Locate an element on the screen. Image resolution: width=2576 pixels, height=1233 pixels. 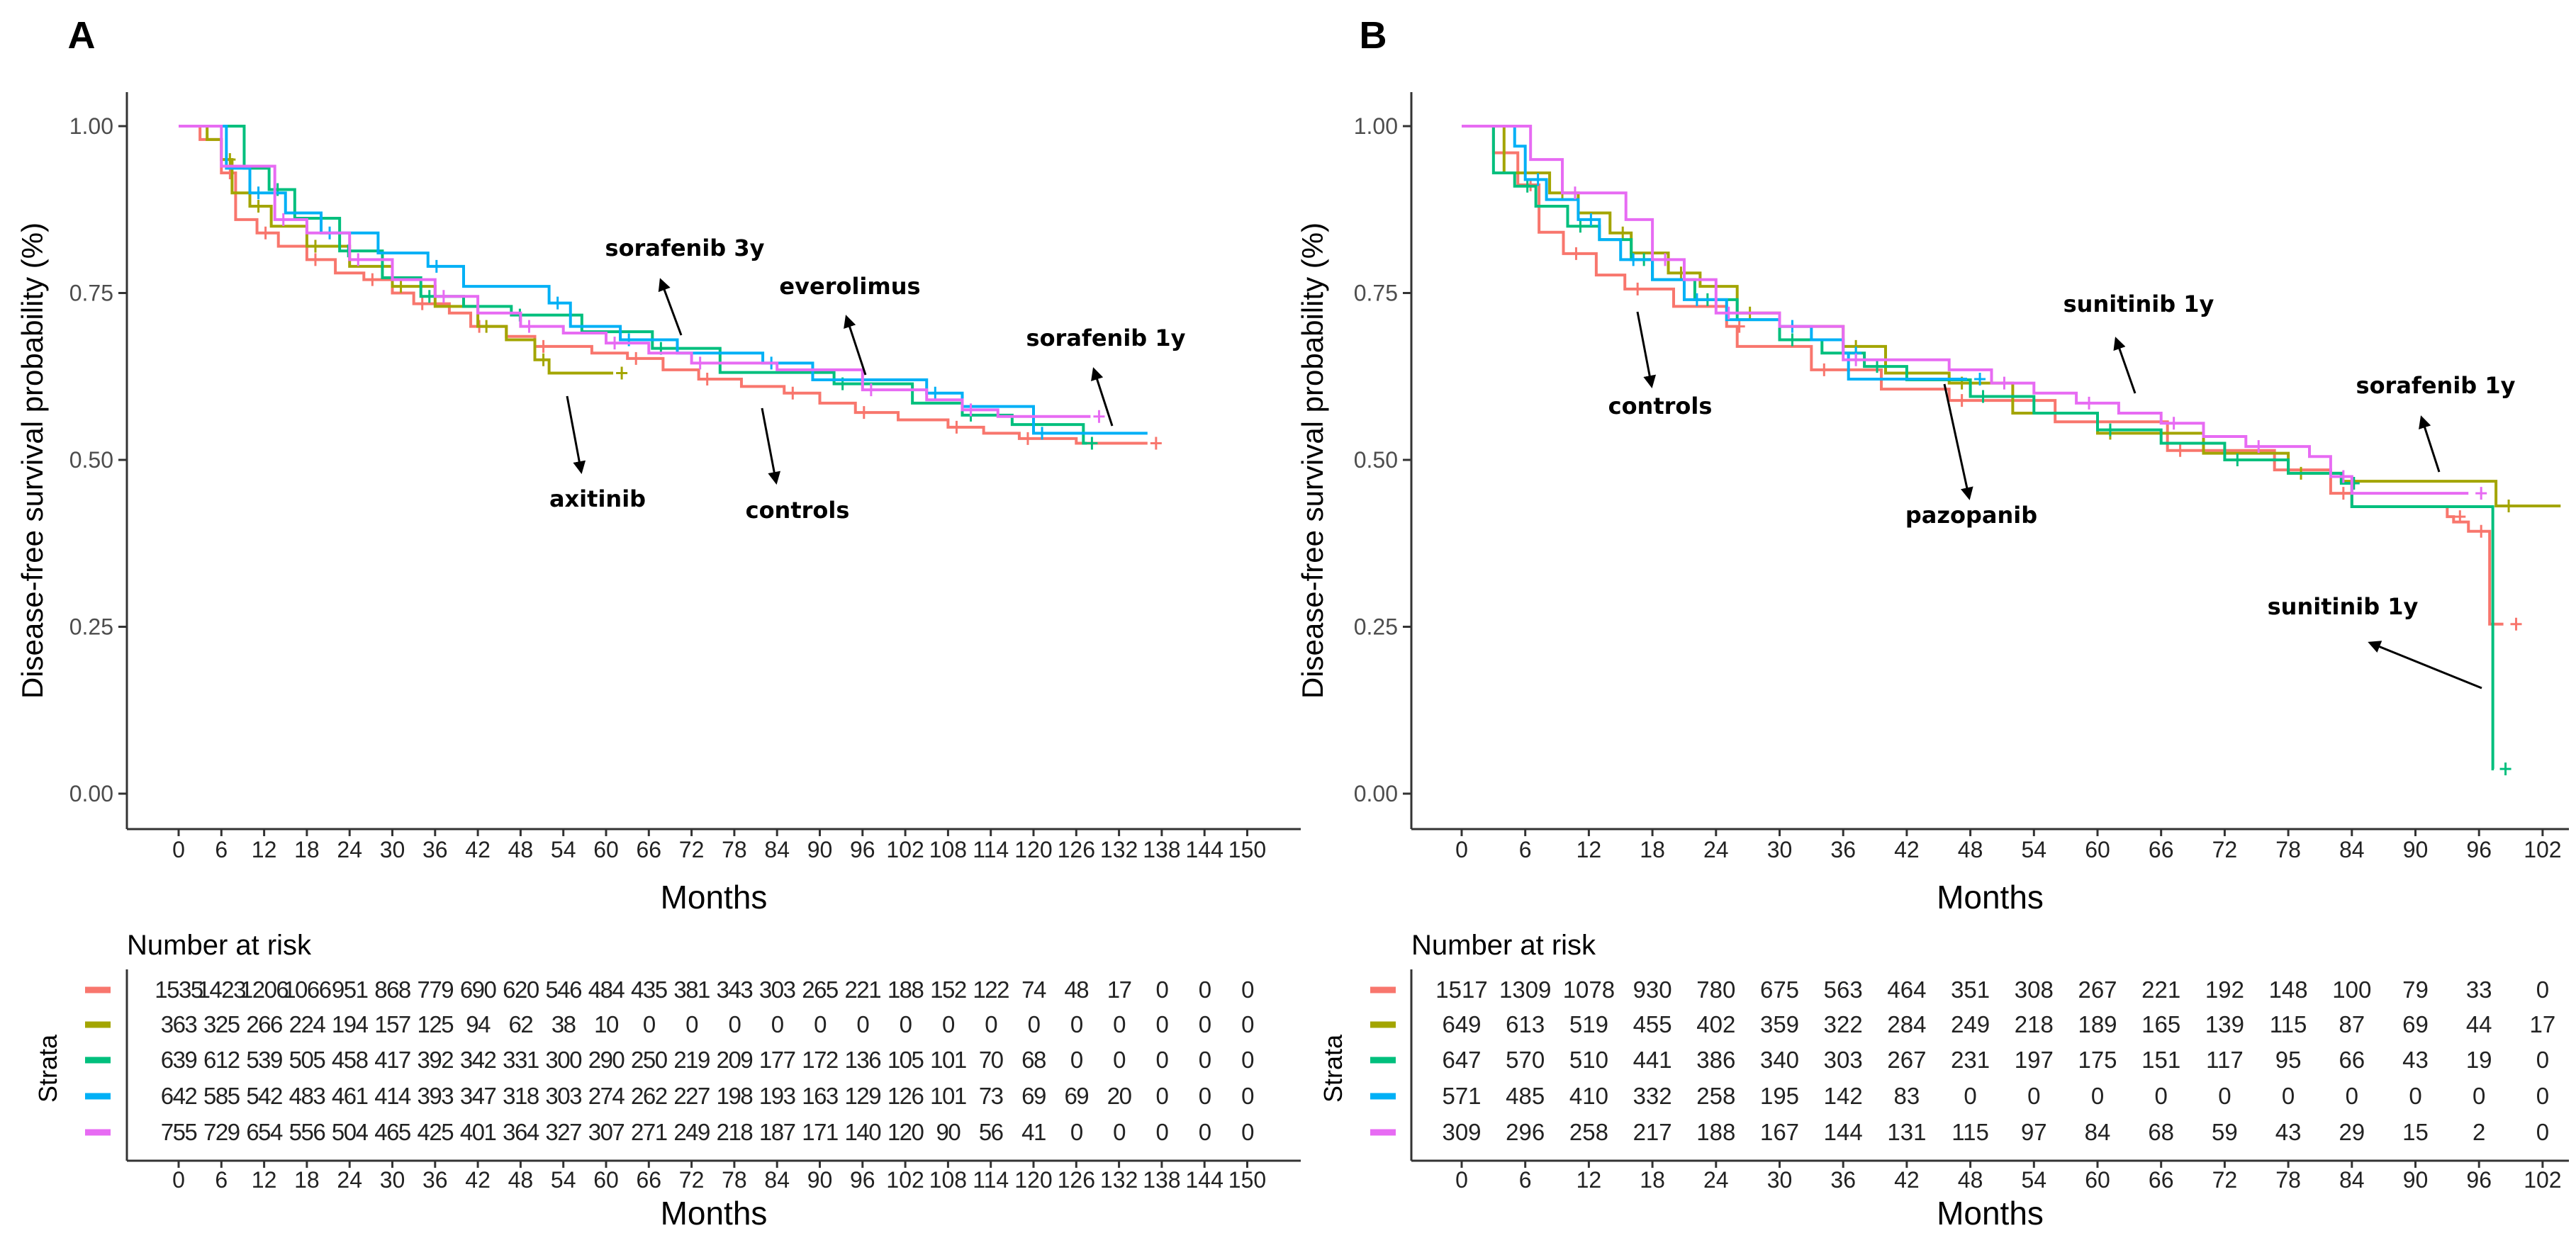
risk-count: 126 is located at coordinates (905, 1096).